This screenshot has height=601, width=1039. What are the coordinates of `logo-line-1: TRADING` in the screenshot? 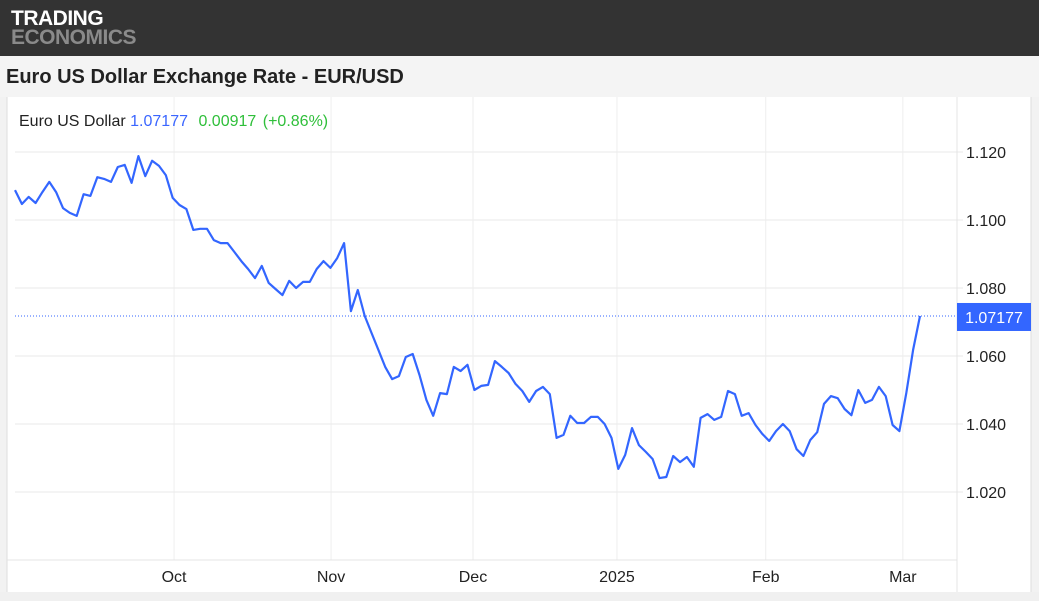 It's located at (57, 18).